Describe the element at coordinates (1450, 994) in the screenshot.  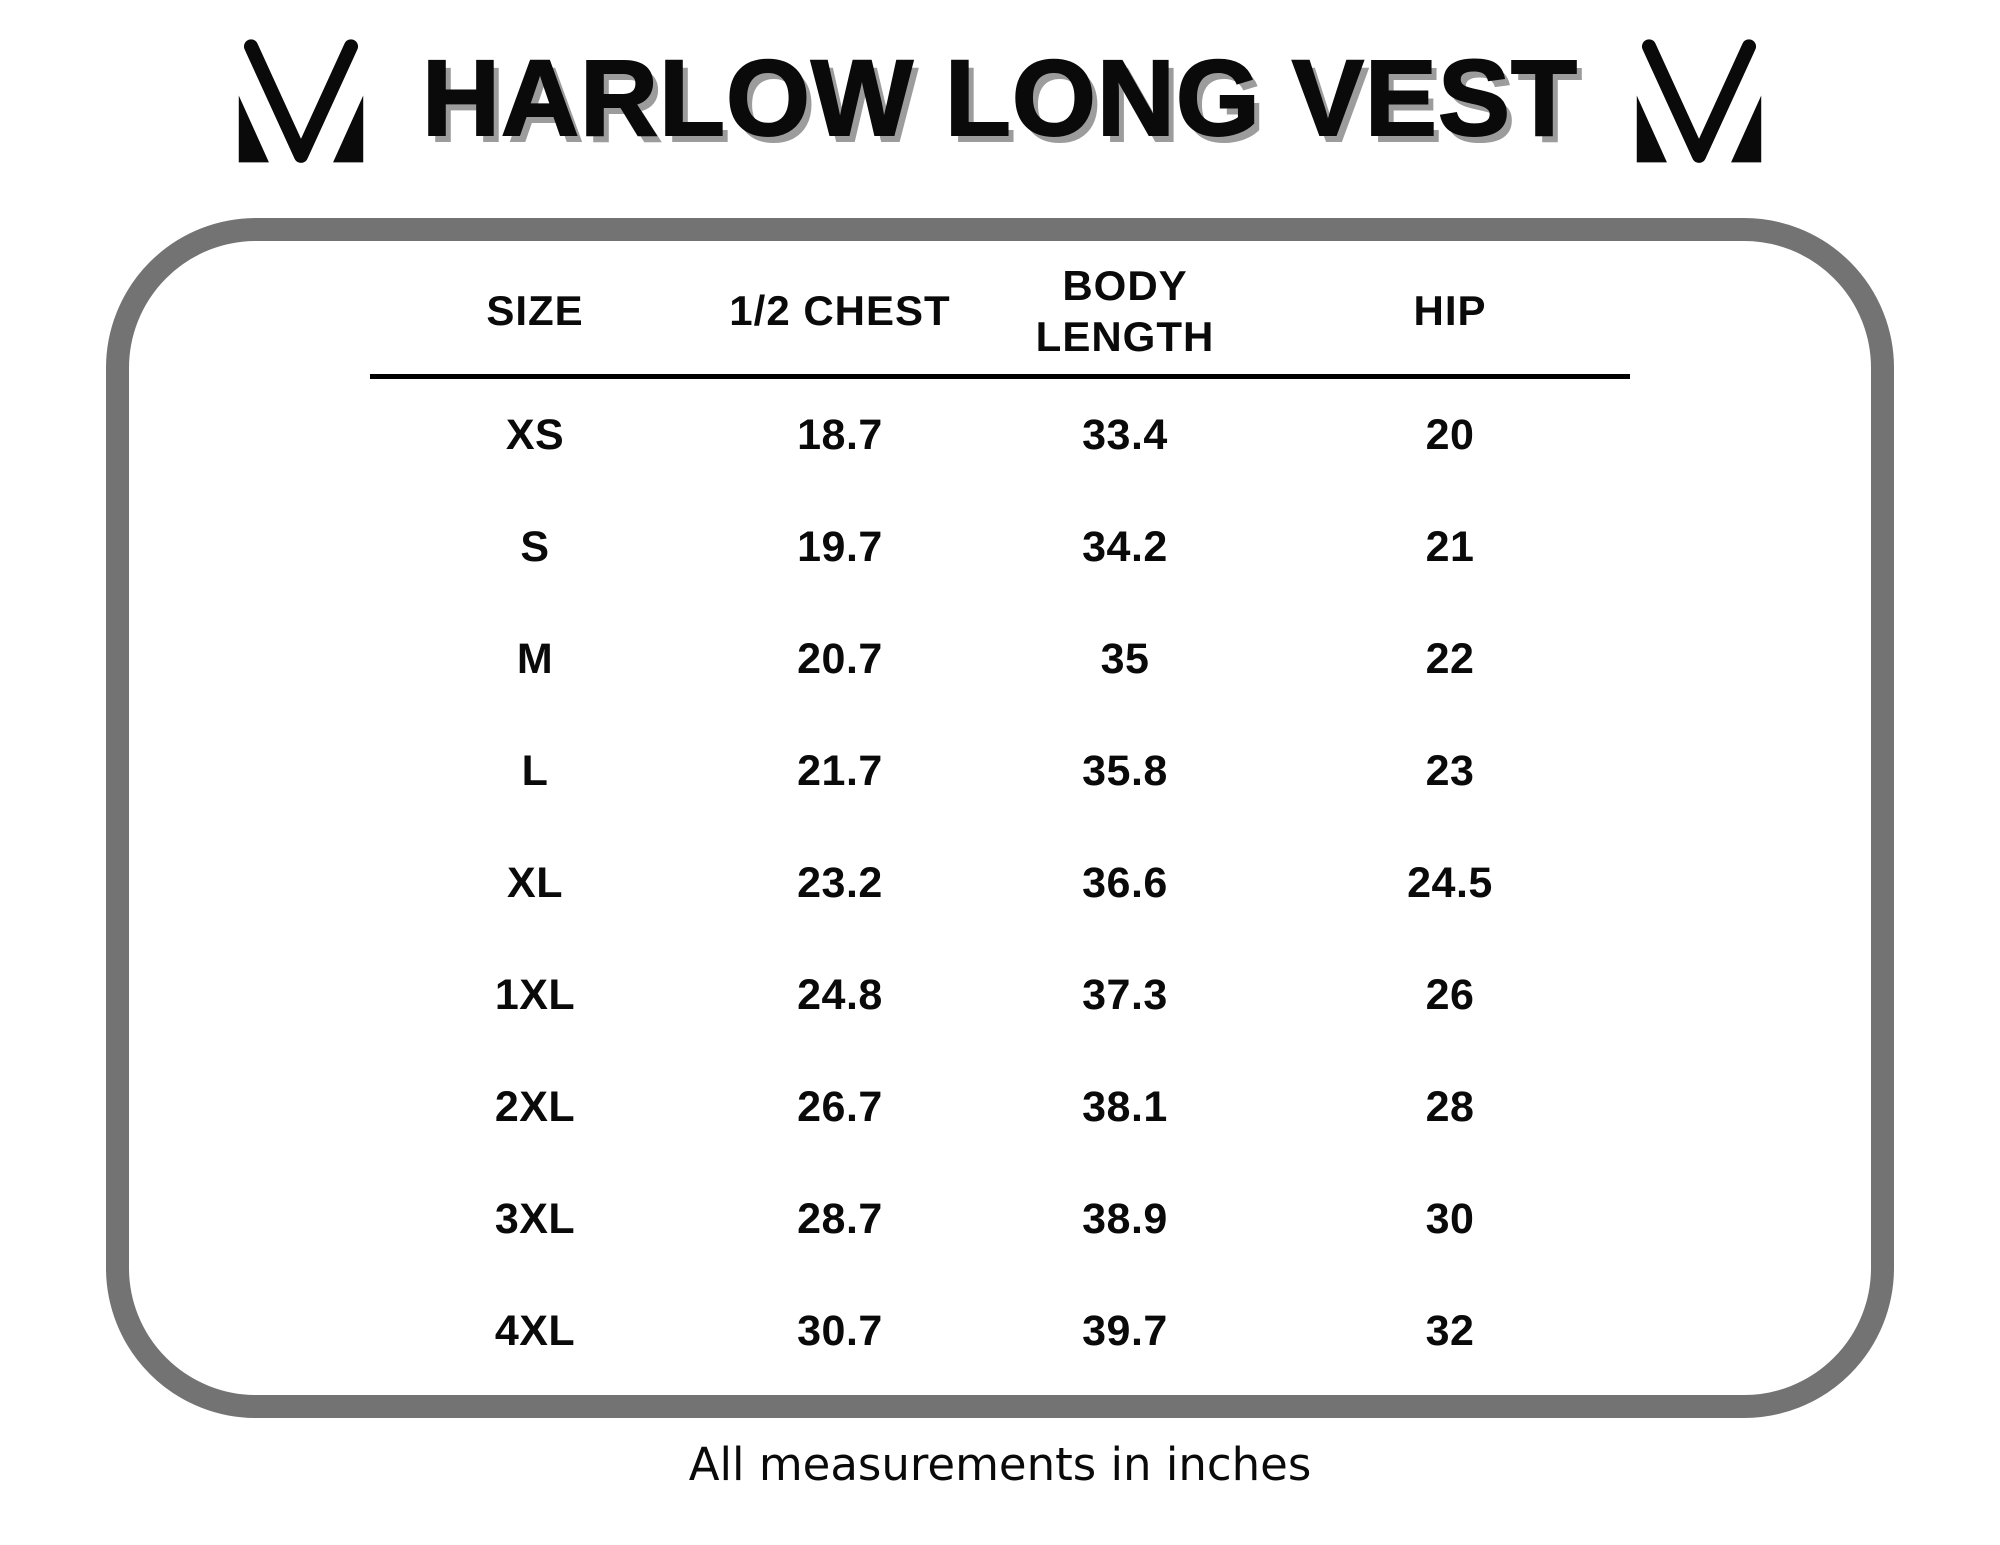
I see `cell-hip: 26` at that location.